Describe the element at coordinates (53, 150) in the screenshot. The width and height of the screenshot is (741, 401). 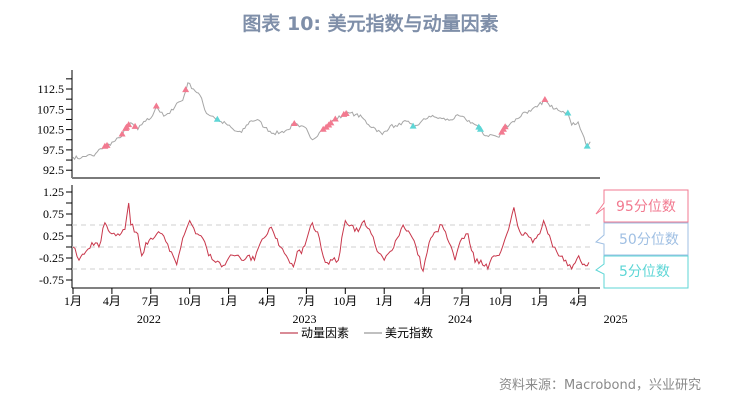
I see `y-tick-label: 97.5` at that location.